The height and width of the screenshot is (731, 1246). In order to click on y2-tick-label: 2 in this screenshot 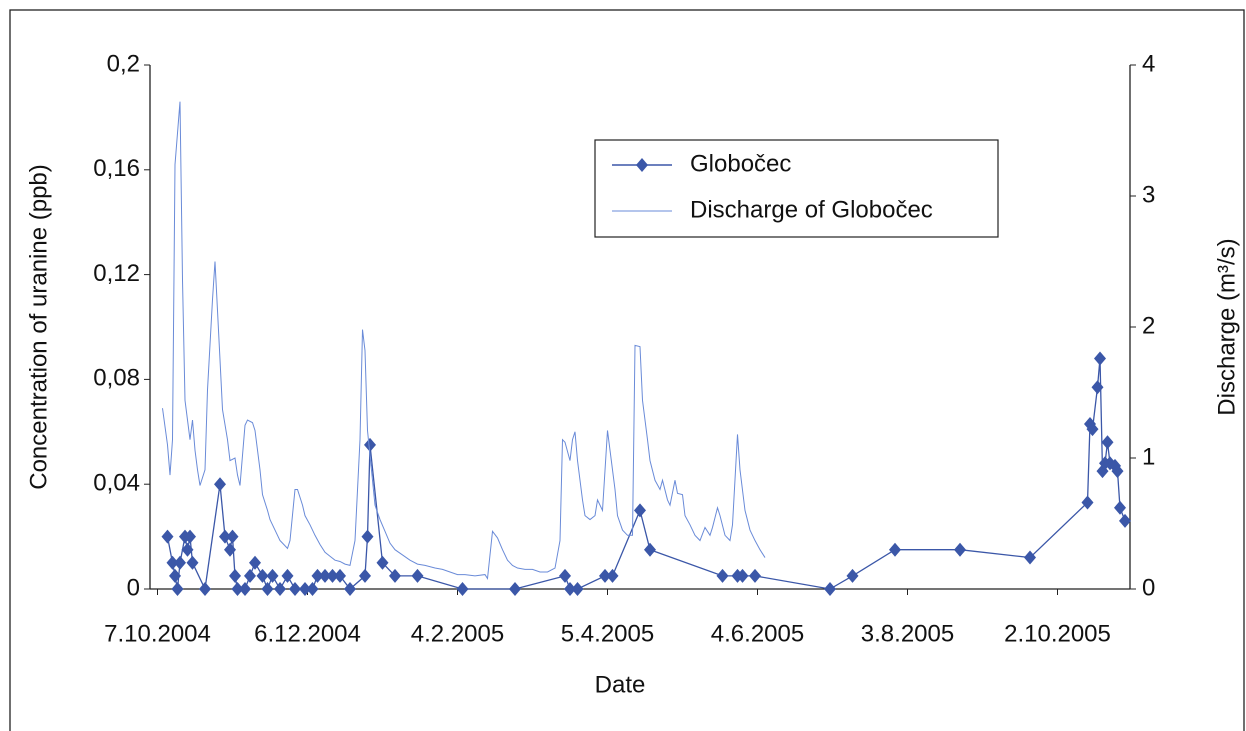, I will do `click(1148, 325)`.